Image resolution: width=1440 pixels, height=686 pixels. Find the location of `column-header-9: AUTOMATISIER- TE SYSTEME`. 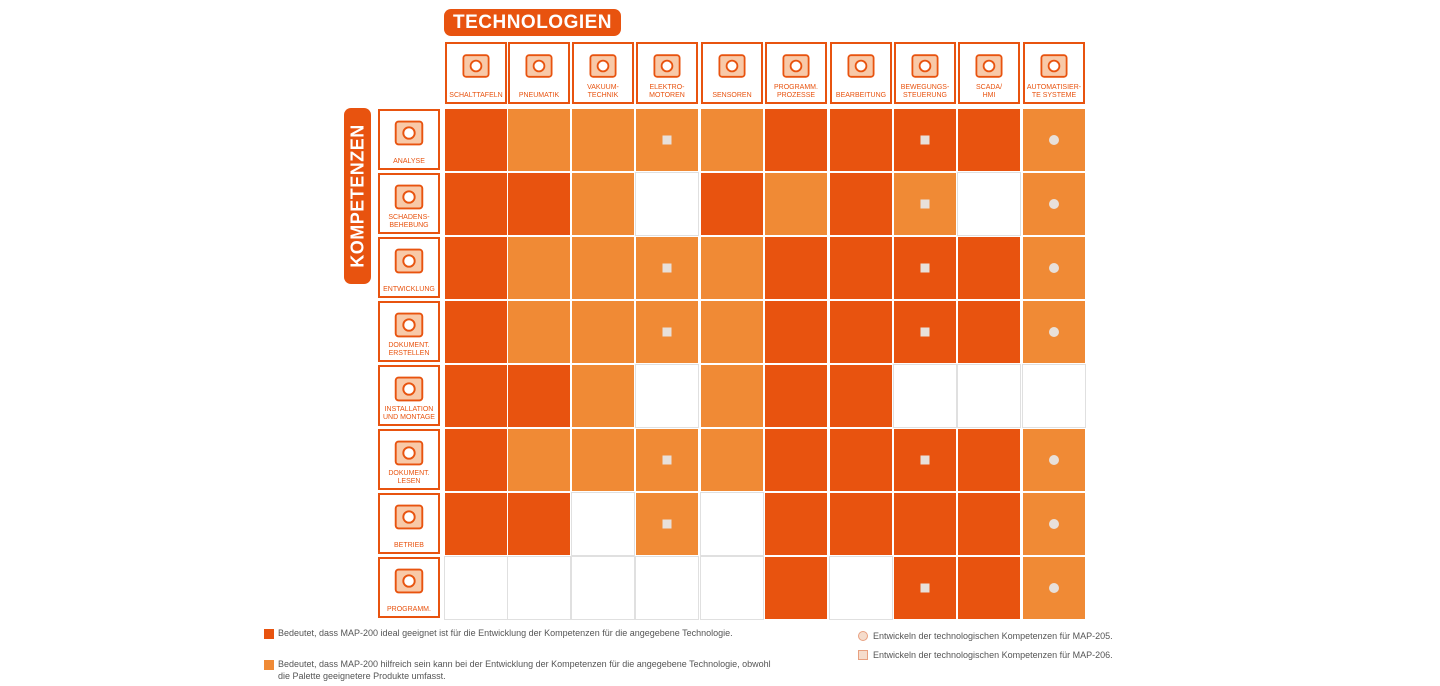

column-header-9: AUTOMATISIER- TE SYSTEME is located at coordinates (1054, 73).